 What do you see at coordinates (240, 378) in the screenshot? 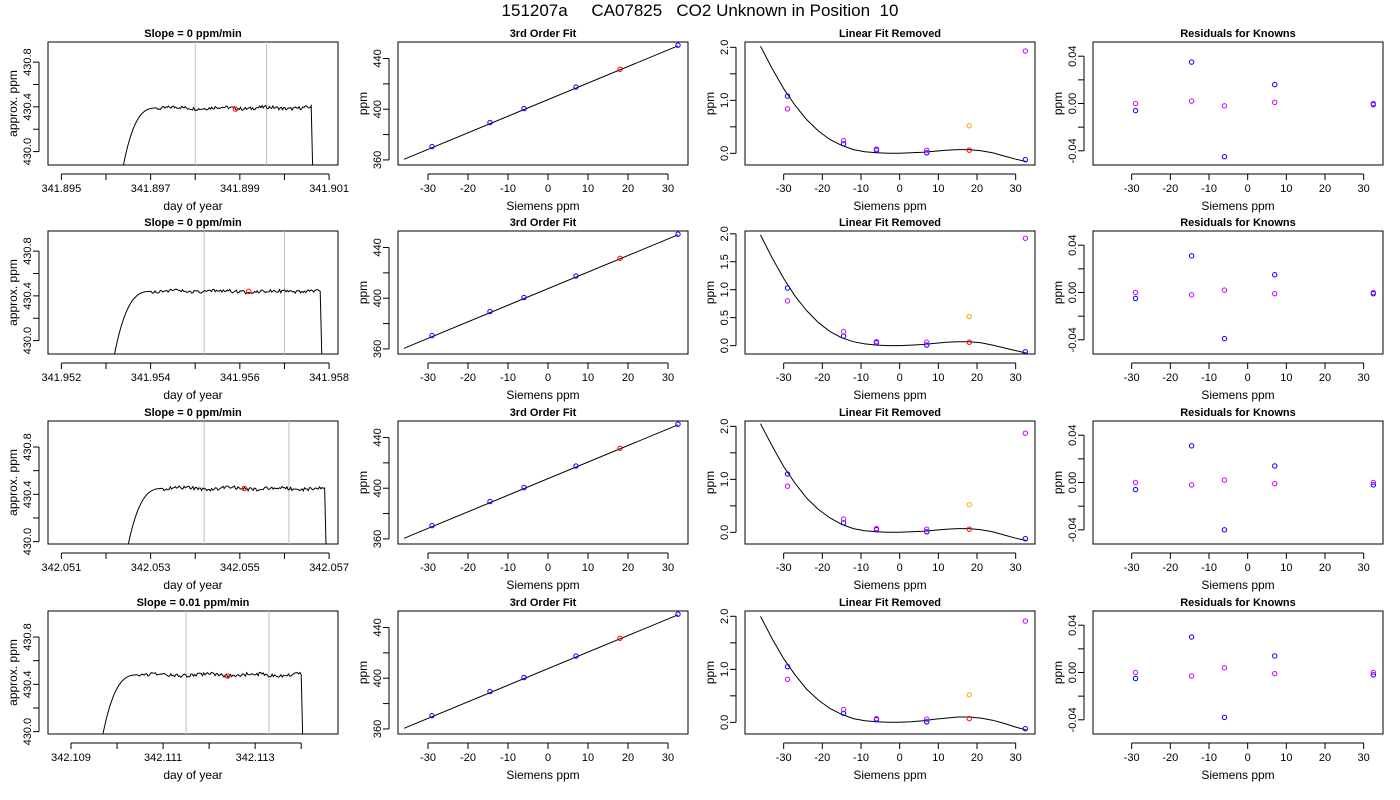
I see `x-tick-label: 341.956` at bounding box center [240, 378].